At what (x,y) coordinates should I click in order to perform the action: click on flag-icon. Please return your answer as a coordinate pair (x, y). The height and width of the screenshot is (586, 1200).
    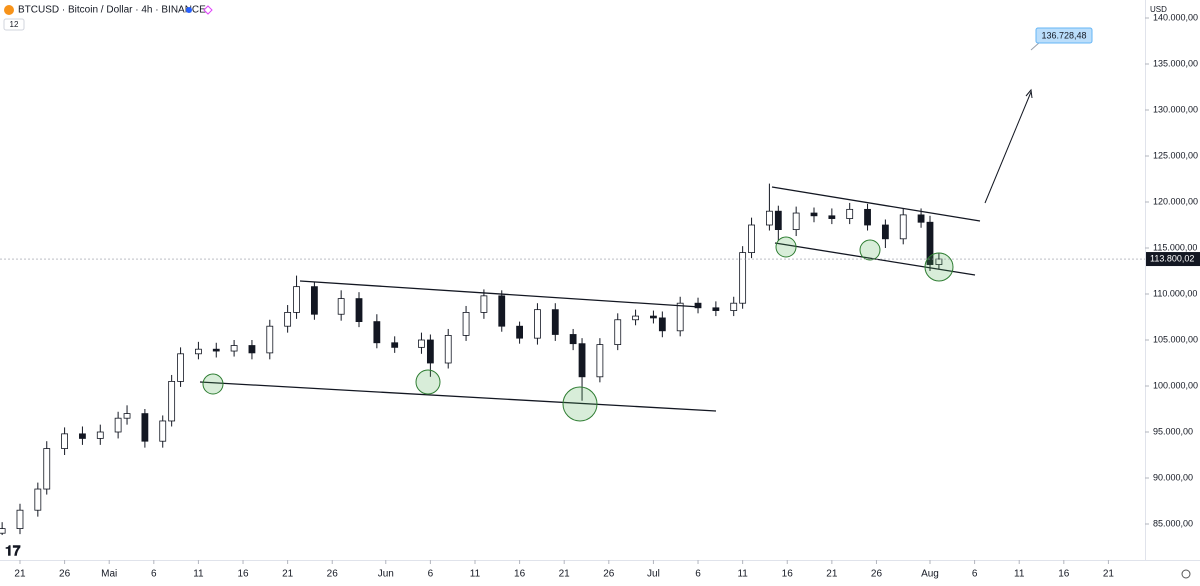
    Looking at the image, I should click on (208, 10).